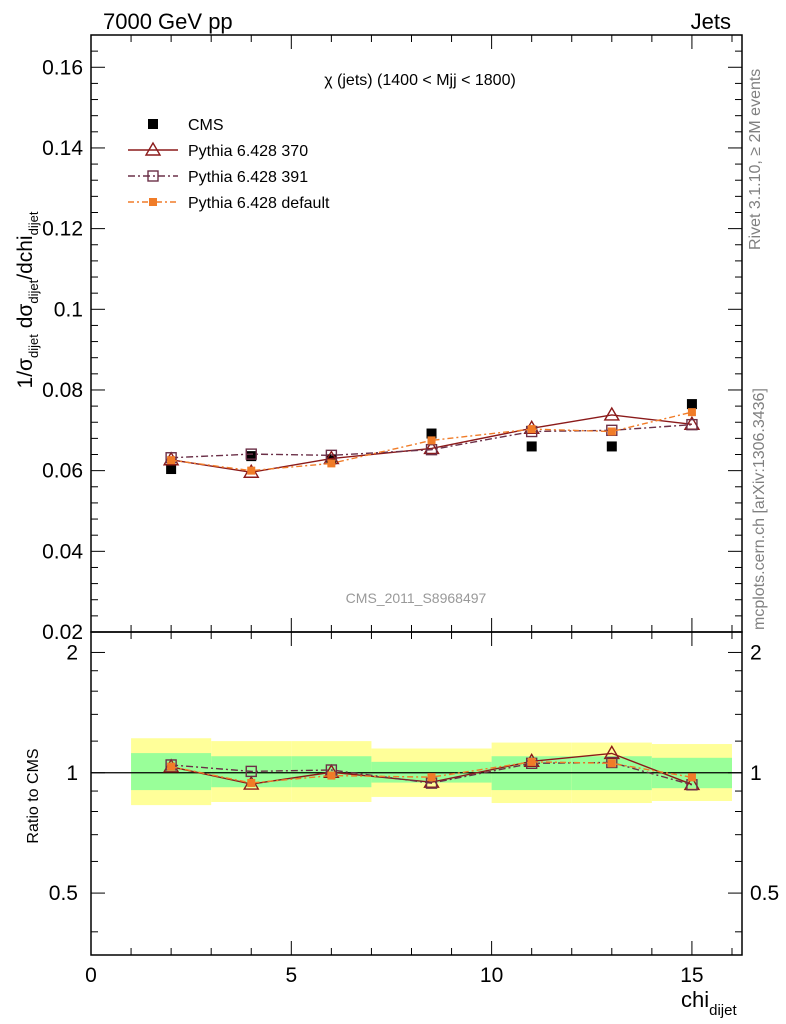 The height and width of the screenshot is (1024, 786). Describe the element at coordinates (62, 632) in the screenshot. I see `y-tick-label: 0.02` at that location.